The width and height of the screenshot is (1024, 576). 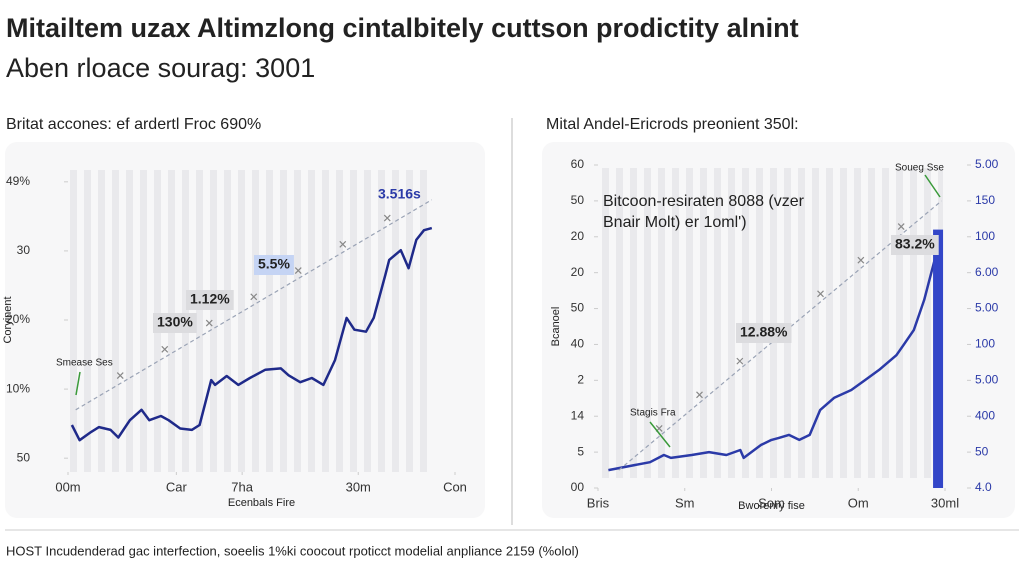 I want to click on x-tick-label: 30m, so click(x=358, y=486).